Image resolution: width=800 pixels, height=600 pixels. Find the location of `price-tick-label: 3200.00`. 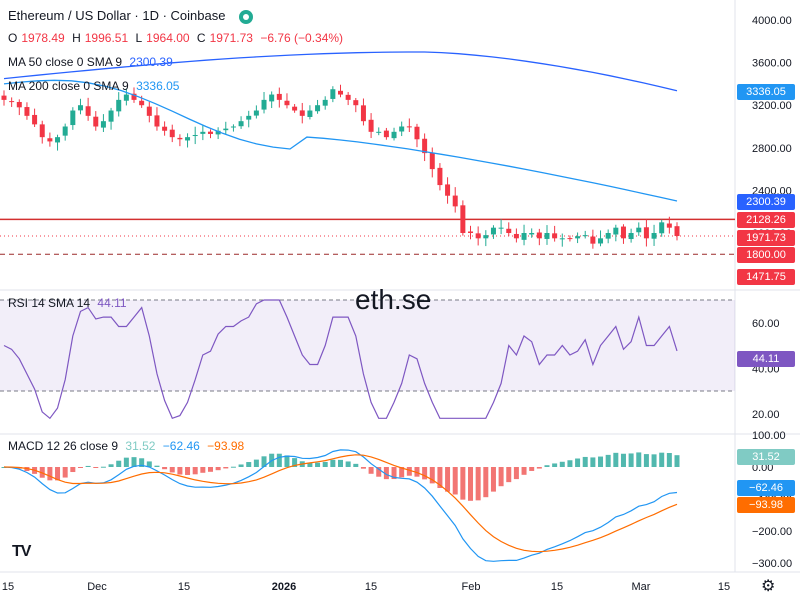

price-tick-label: 3200.00 is located at coordinates (772, 106).